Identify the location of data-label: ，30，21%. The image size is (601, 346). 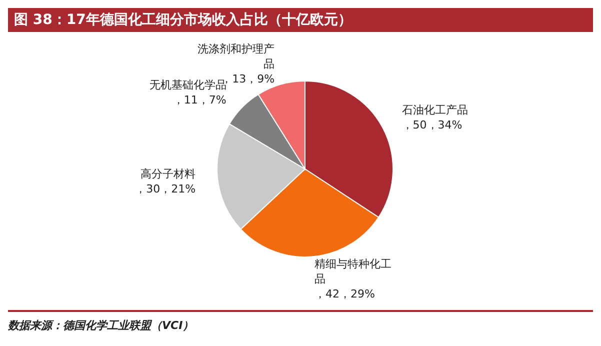
(165, 189).